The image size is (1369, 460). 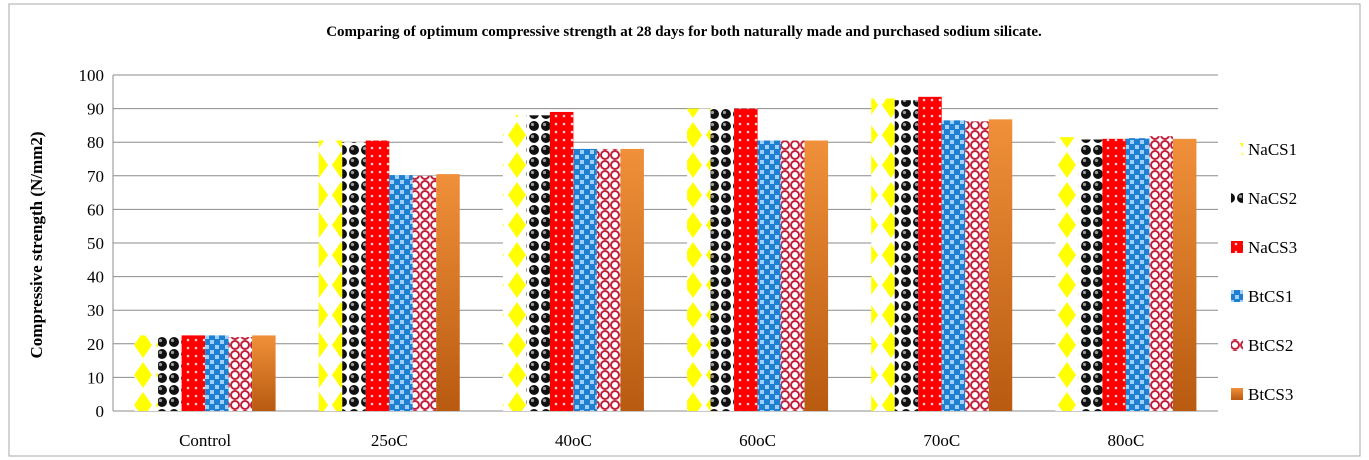 What do you see at coordinates (585, 280) in the screenshot?
I see `bar-btcs1-40oc` at bounding box center [585, 280].